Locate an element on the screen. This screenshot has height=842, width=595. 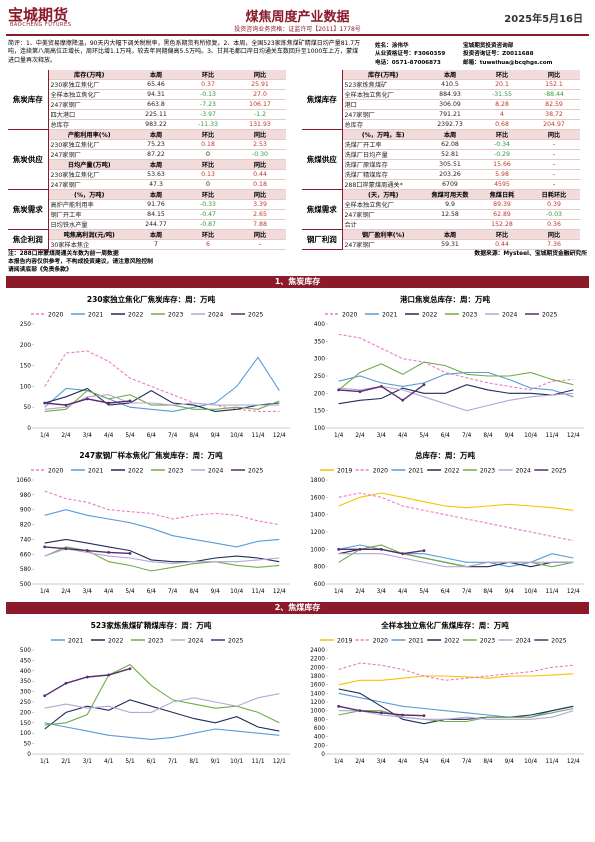
legend-label: 2020 is located at coordinates (55, 315).